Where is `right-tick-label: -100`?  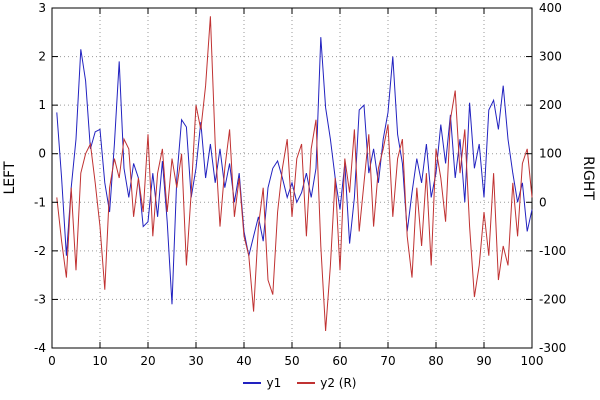 right-tick-label: -100 is located at coordinates (552, 251).